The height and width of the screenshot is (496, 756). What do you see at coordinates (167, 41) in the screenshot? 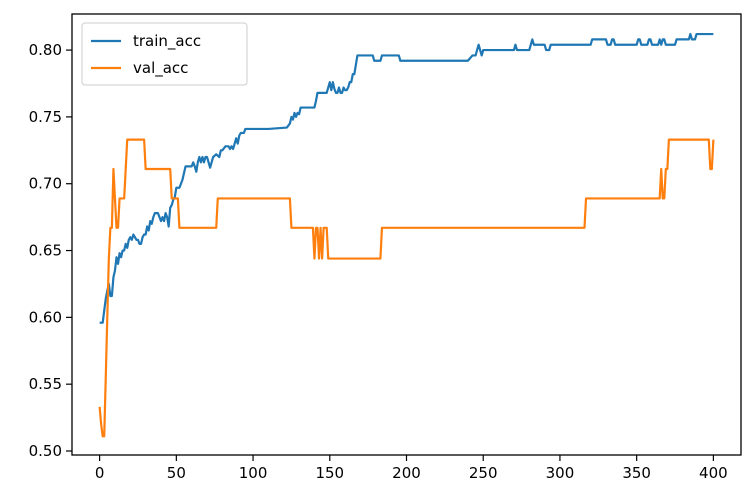
I see `legend-label-train-acc: train_acc` at bounding box center [167, 41].